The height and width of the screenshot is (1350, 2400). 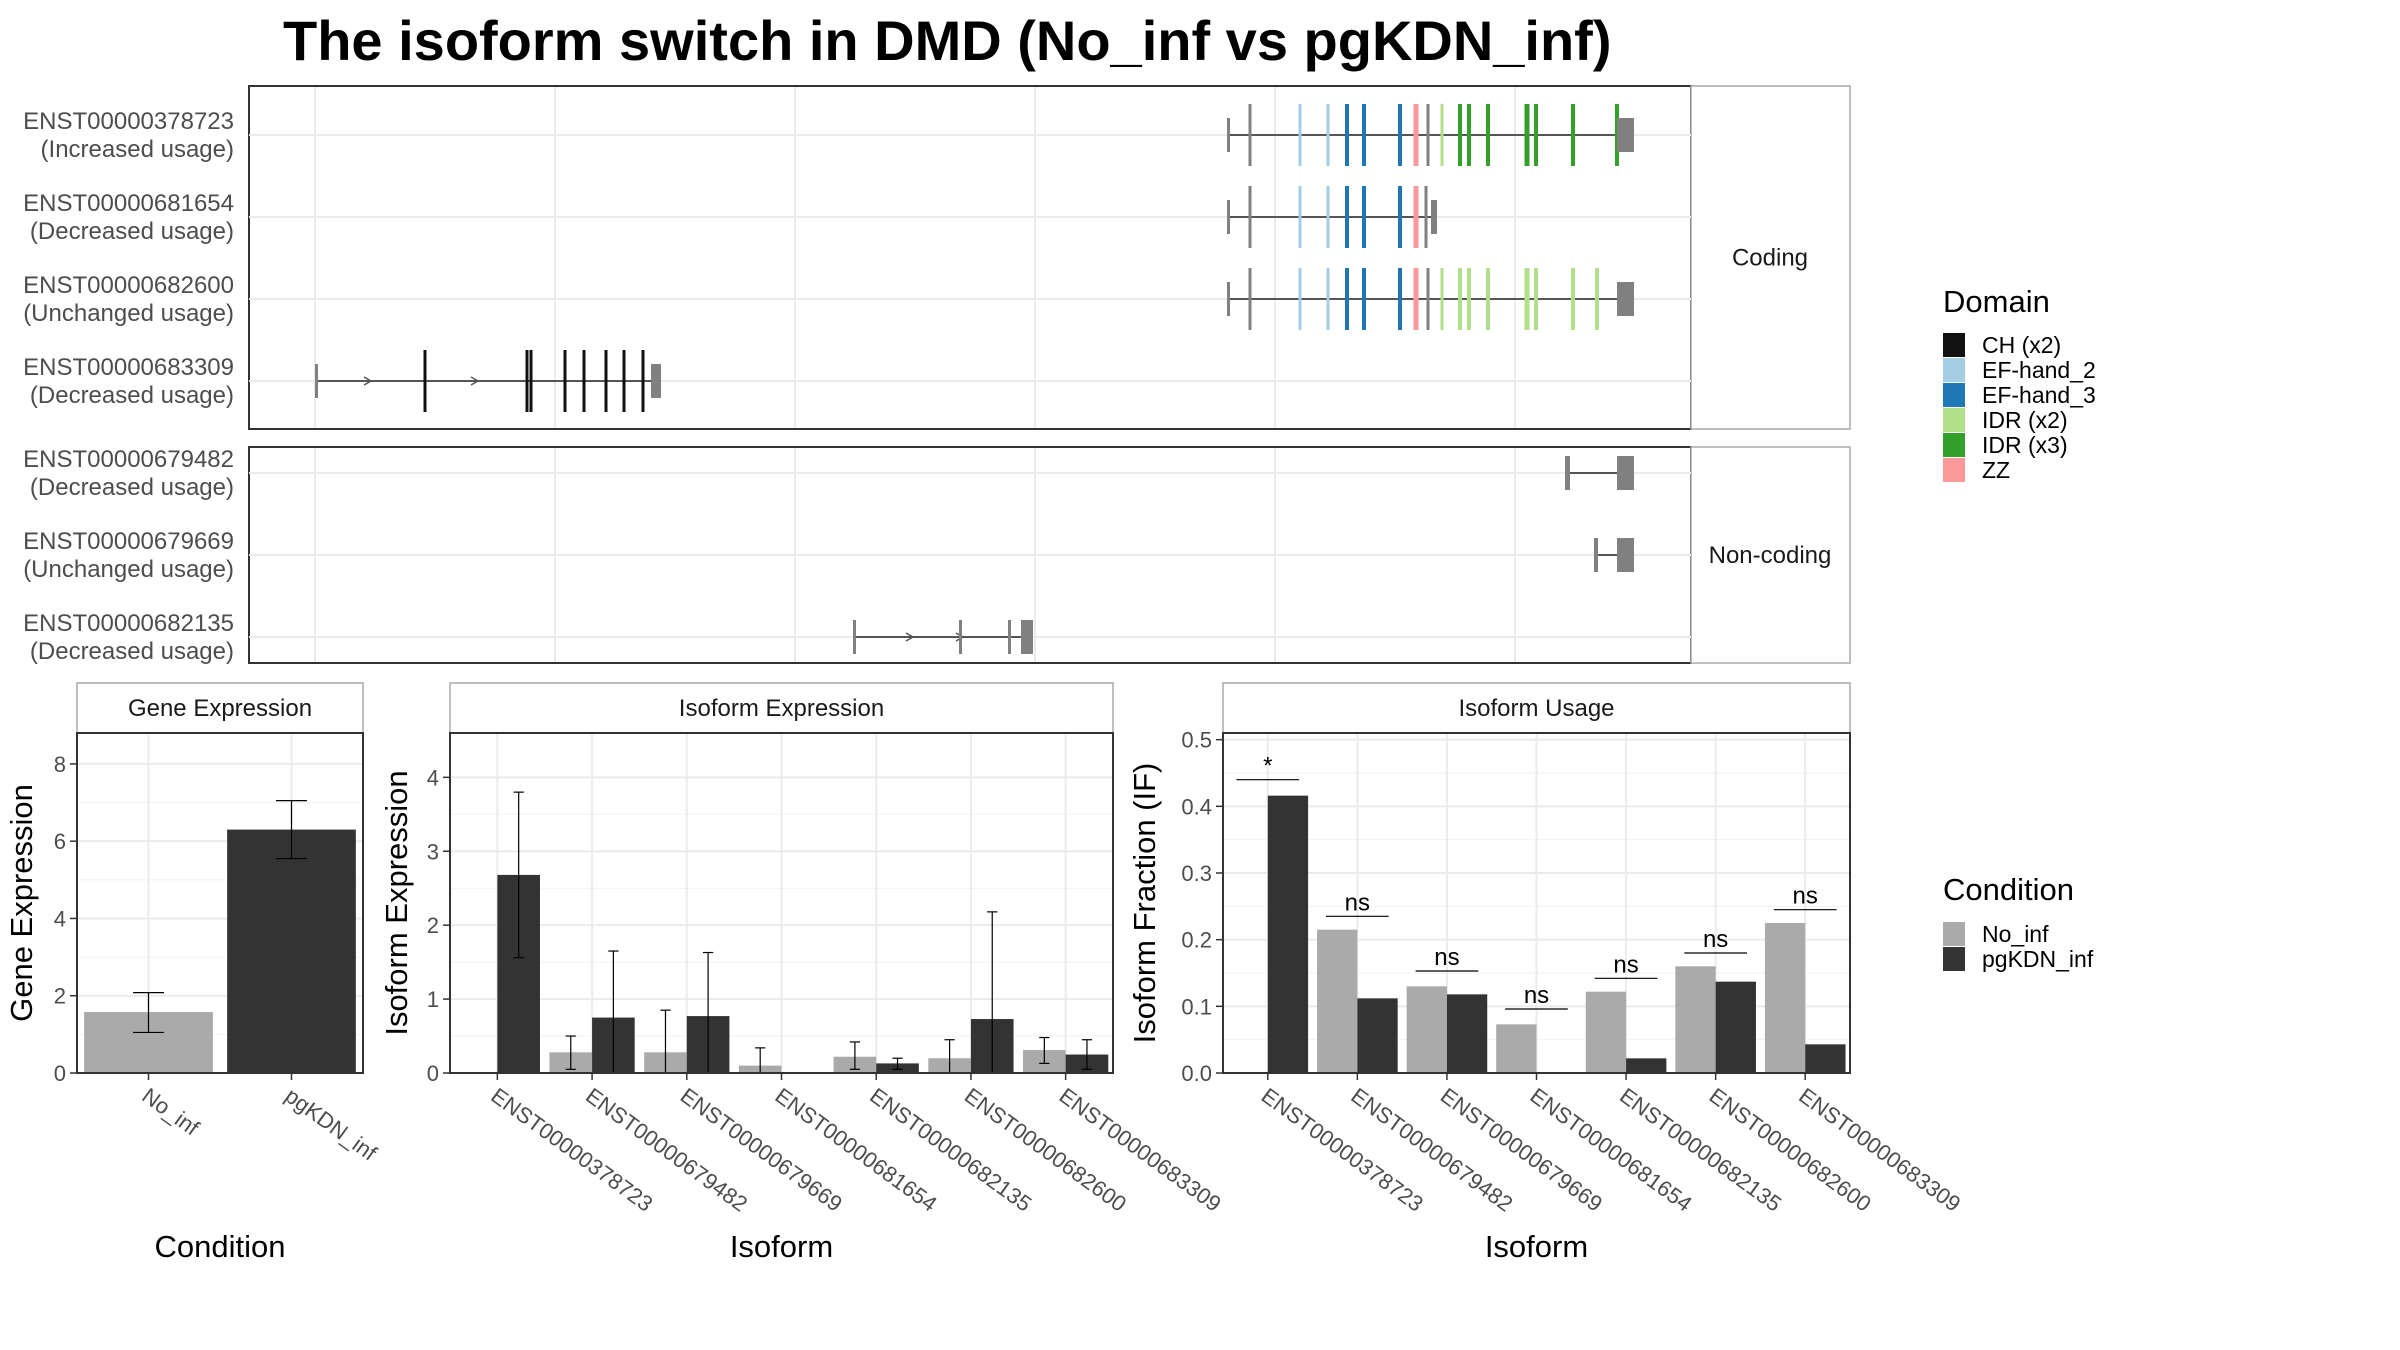 I want to click on x-tick-label: ENST00000682600, so click(x=1790, y=1150).